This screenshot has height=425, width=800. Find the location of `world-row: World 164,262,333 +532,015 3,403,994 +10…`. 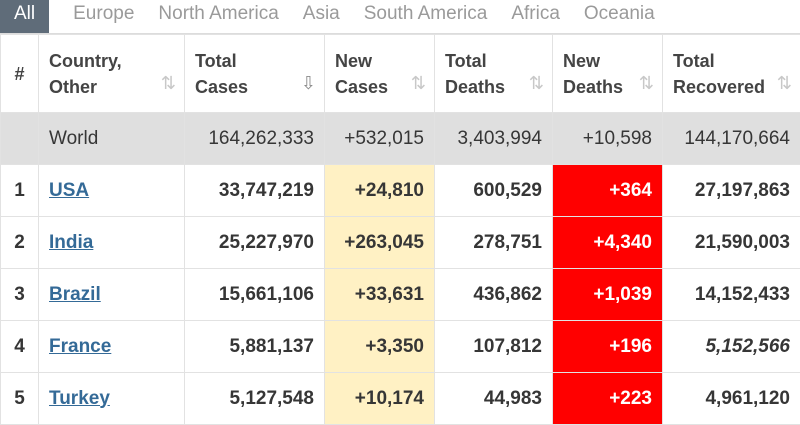

world-row: World 164,262,333 +532,015 3,403,994 +10… is located at coordinates (400, 139).